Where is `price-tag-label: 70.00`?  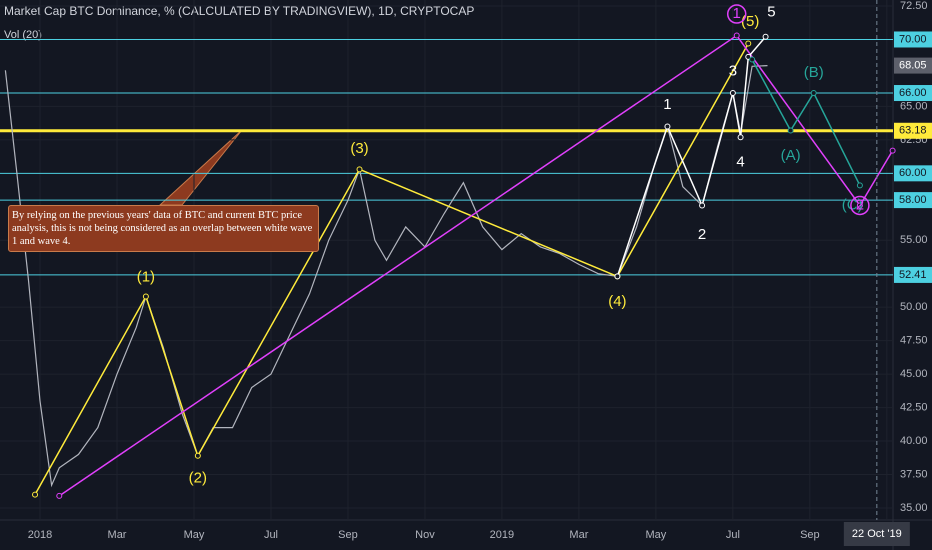
price-tag-label: 70.00 is located at coordinates (913, 39).